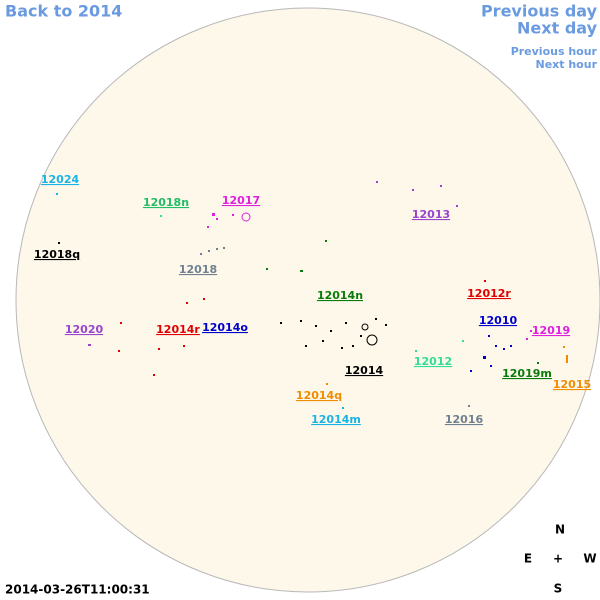  What do you see at coordinates (225, 327) in the screenshot?
I see `region-label: 12014o` at bounding box center [225, 327].